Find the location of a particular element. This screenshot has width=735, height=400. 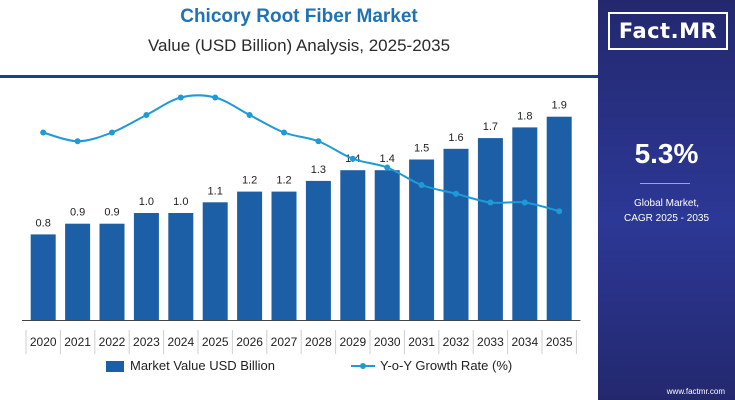

x-tick-label: 2033 is located at coordinates (490, 342).